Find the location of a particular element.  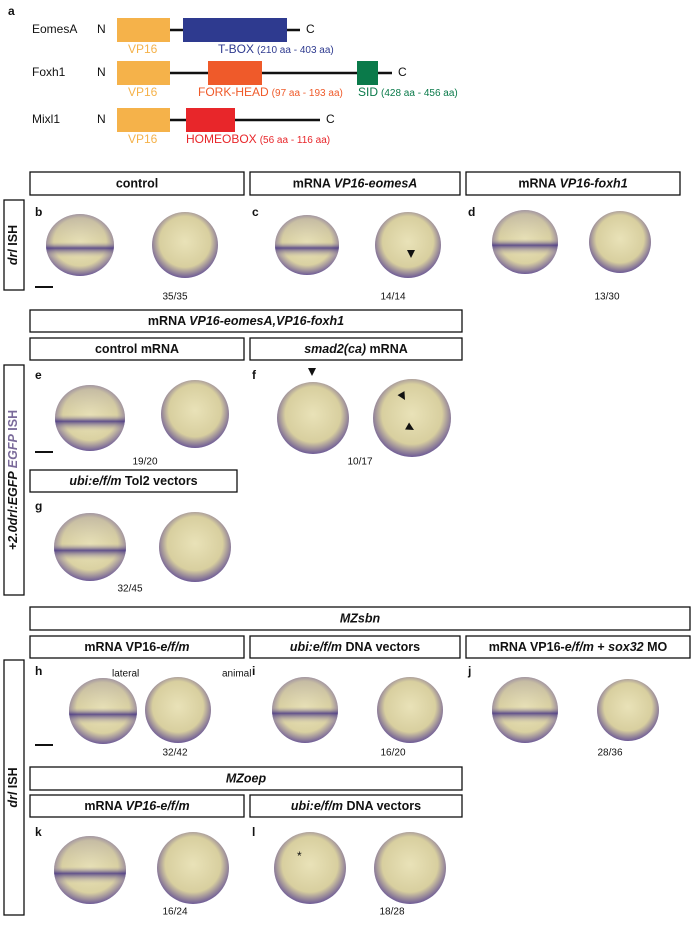

domain-range: (97 aa - 193 aa) is located at coordinates (307, 93).